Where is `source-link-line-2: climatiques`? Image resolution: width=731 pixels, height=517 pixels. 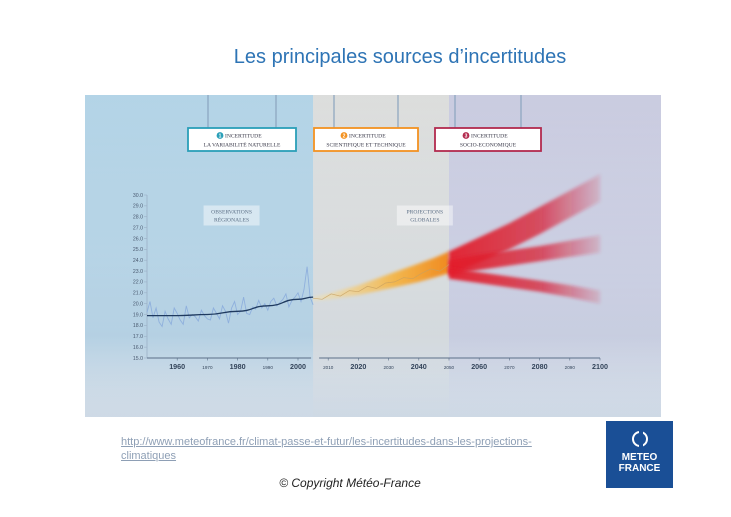
source-link-line-2: climatiques is located at coordinates (149, 456).